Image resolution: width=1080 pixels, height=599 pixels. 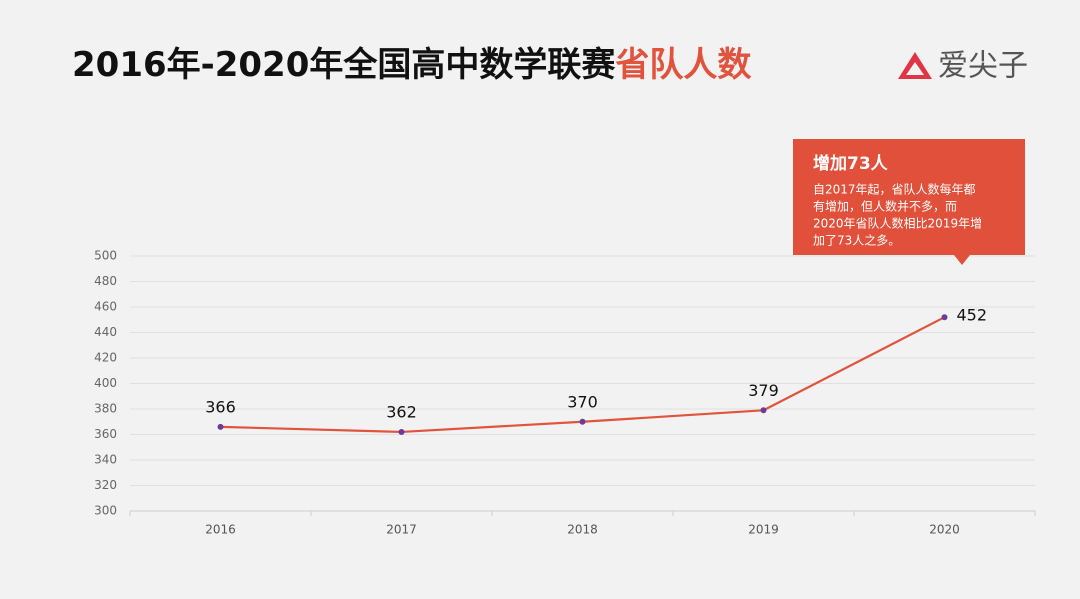 I want to click on y-tick-label: 480, so click(x=105, y=281).